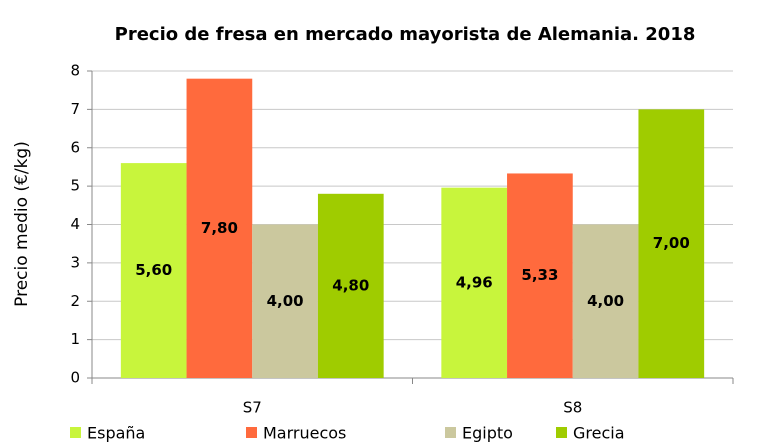  What do you see at coordinates (75, 109) in the screenshot?
I see `y-tick-label: 7` at bounding box center [75, 109].